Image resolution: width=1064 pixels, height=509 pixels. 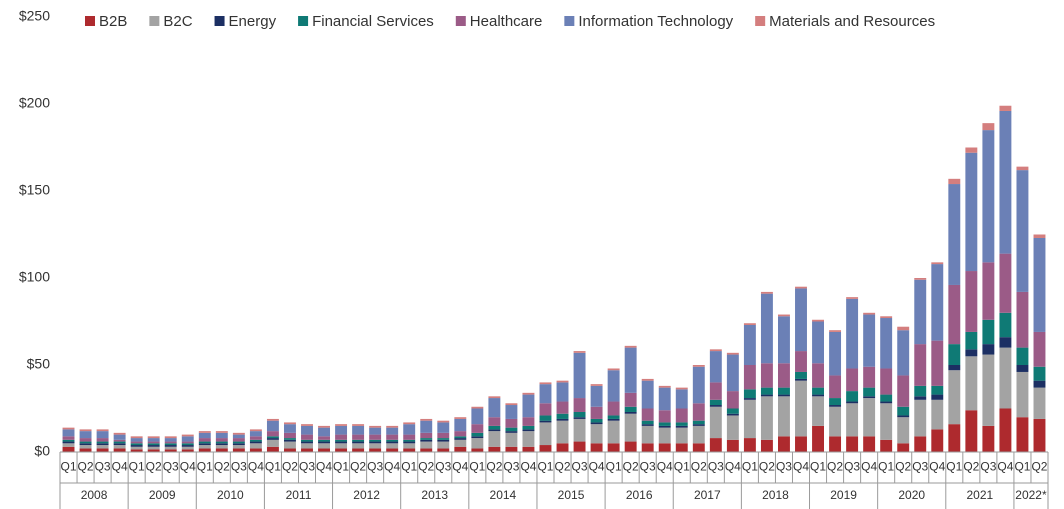 What do you see at coordinates (569, 21) in the screenshot?
I see `legend-swatch` at bounding box center [569, 21].